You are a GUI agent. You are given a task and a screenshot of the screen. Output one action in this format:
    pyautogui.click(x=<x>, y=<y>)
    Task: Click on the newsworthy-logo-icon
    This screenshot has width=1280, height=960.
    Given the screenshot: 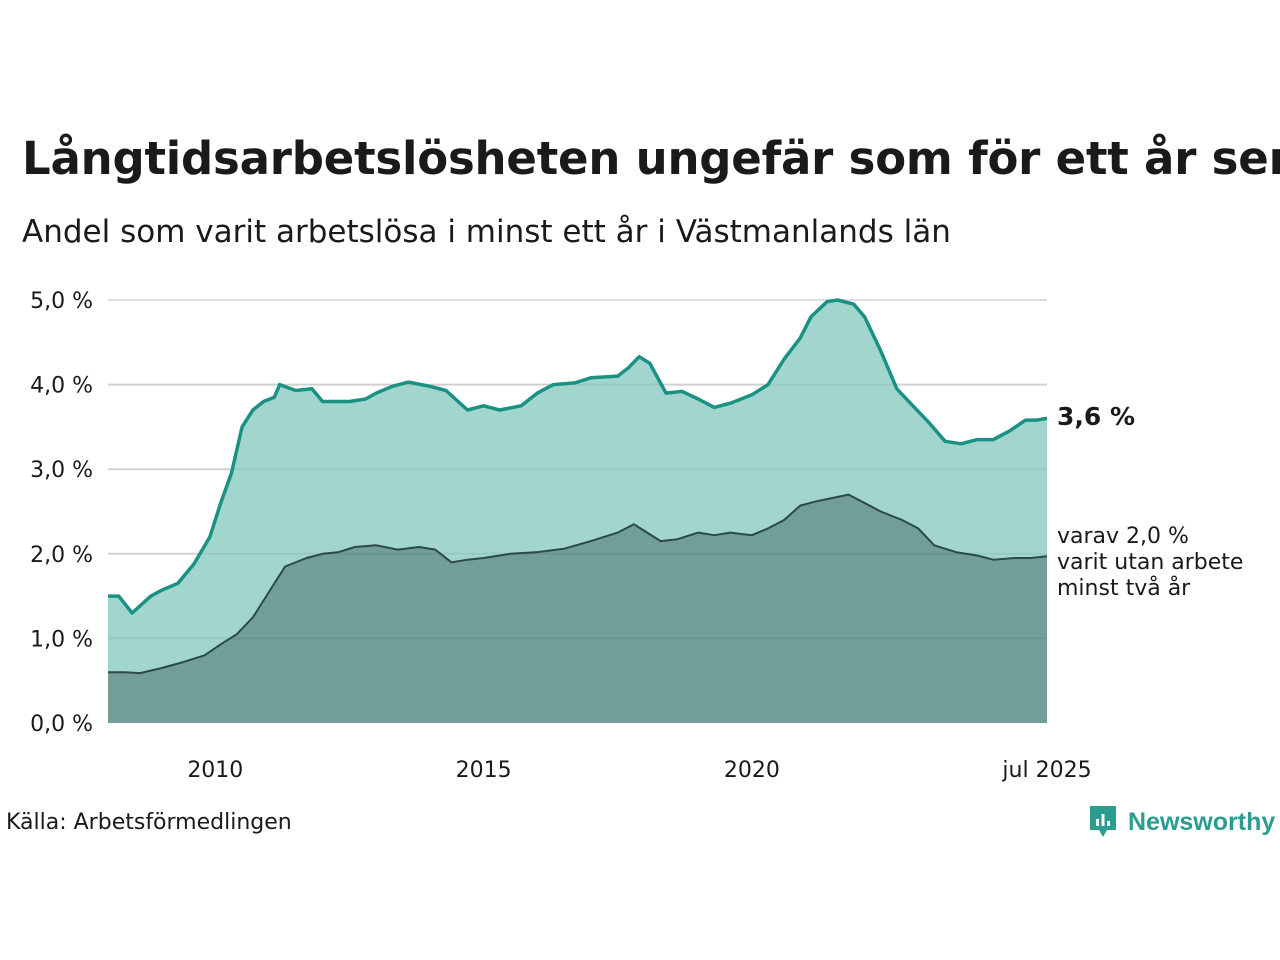 What is the action you would take?
    pyautogui.click(x=1103, y=821)
    